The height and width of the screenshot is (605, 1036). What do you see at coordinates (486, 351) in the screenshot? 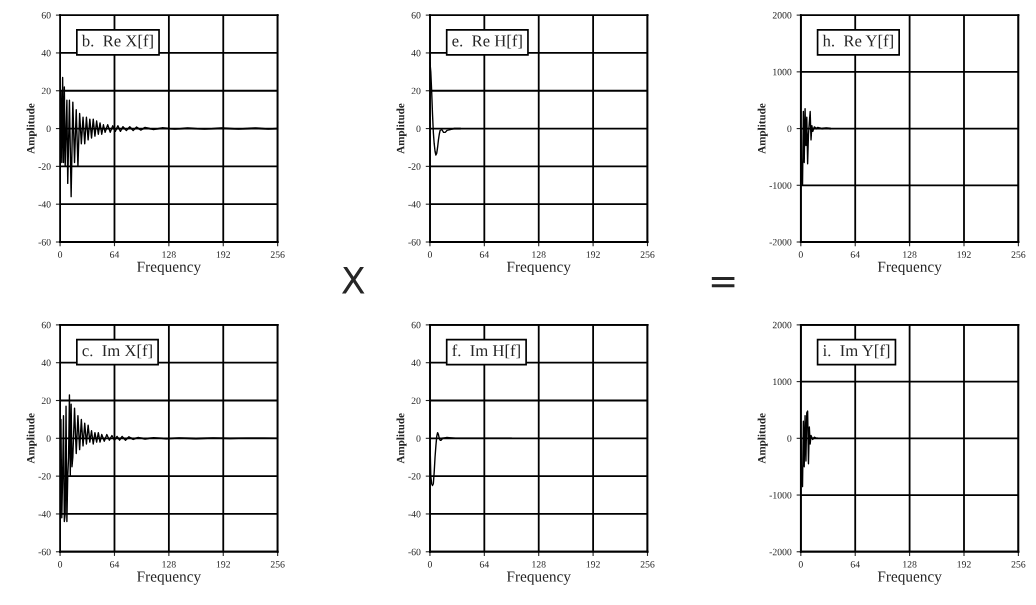
I see `text: f. Im H[f]` at bounding box center [486, 351].